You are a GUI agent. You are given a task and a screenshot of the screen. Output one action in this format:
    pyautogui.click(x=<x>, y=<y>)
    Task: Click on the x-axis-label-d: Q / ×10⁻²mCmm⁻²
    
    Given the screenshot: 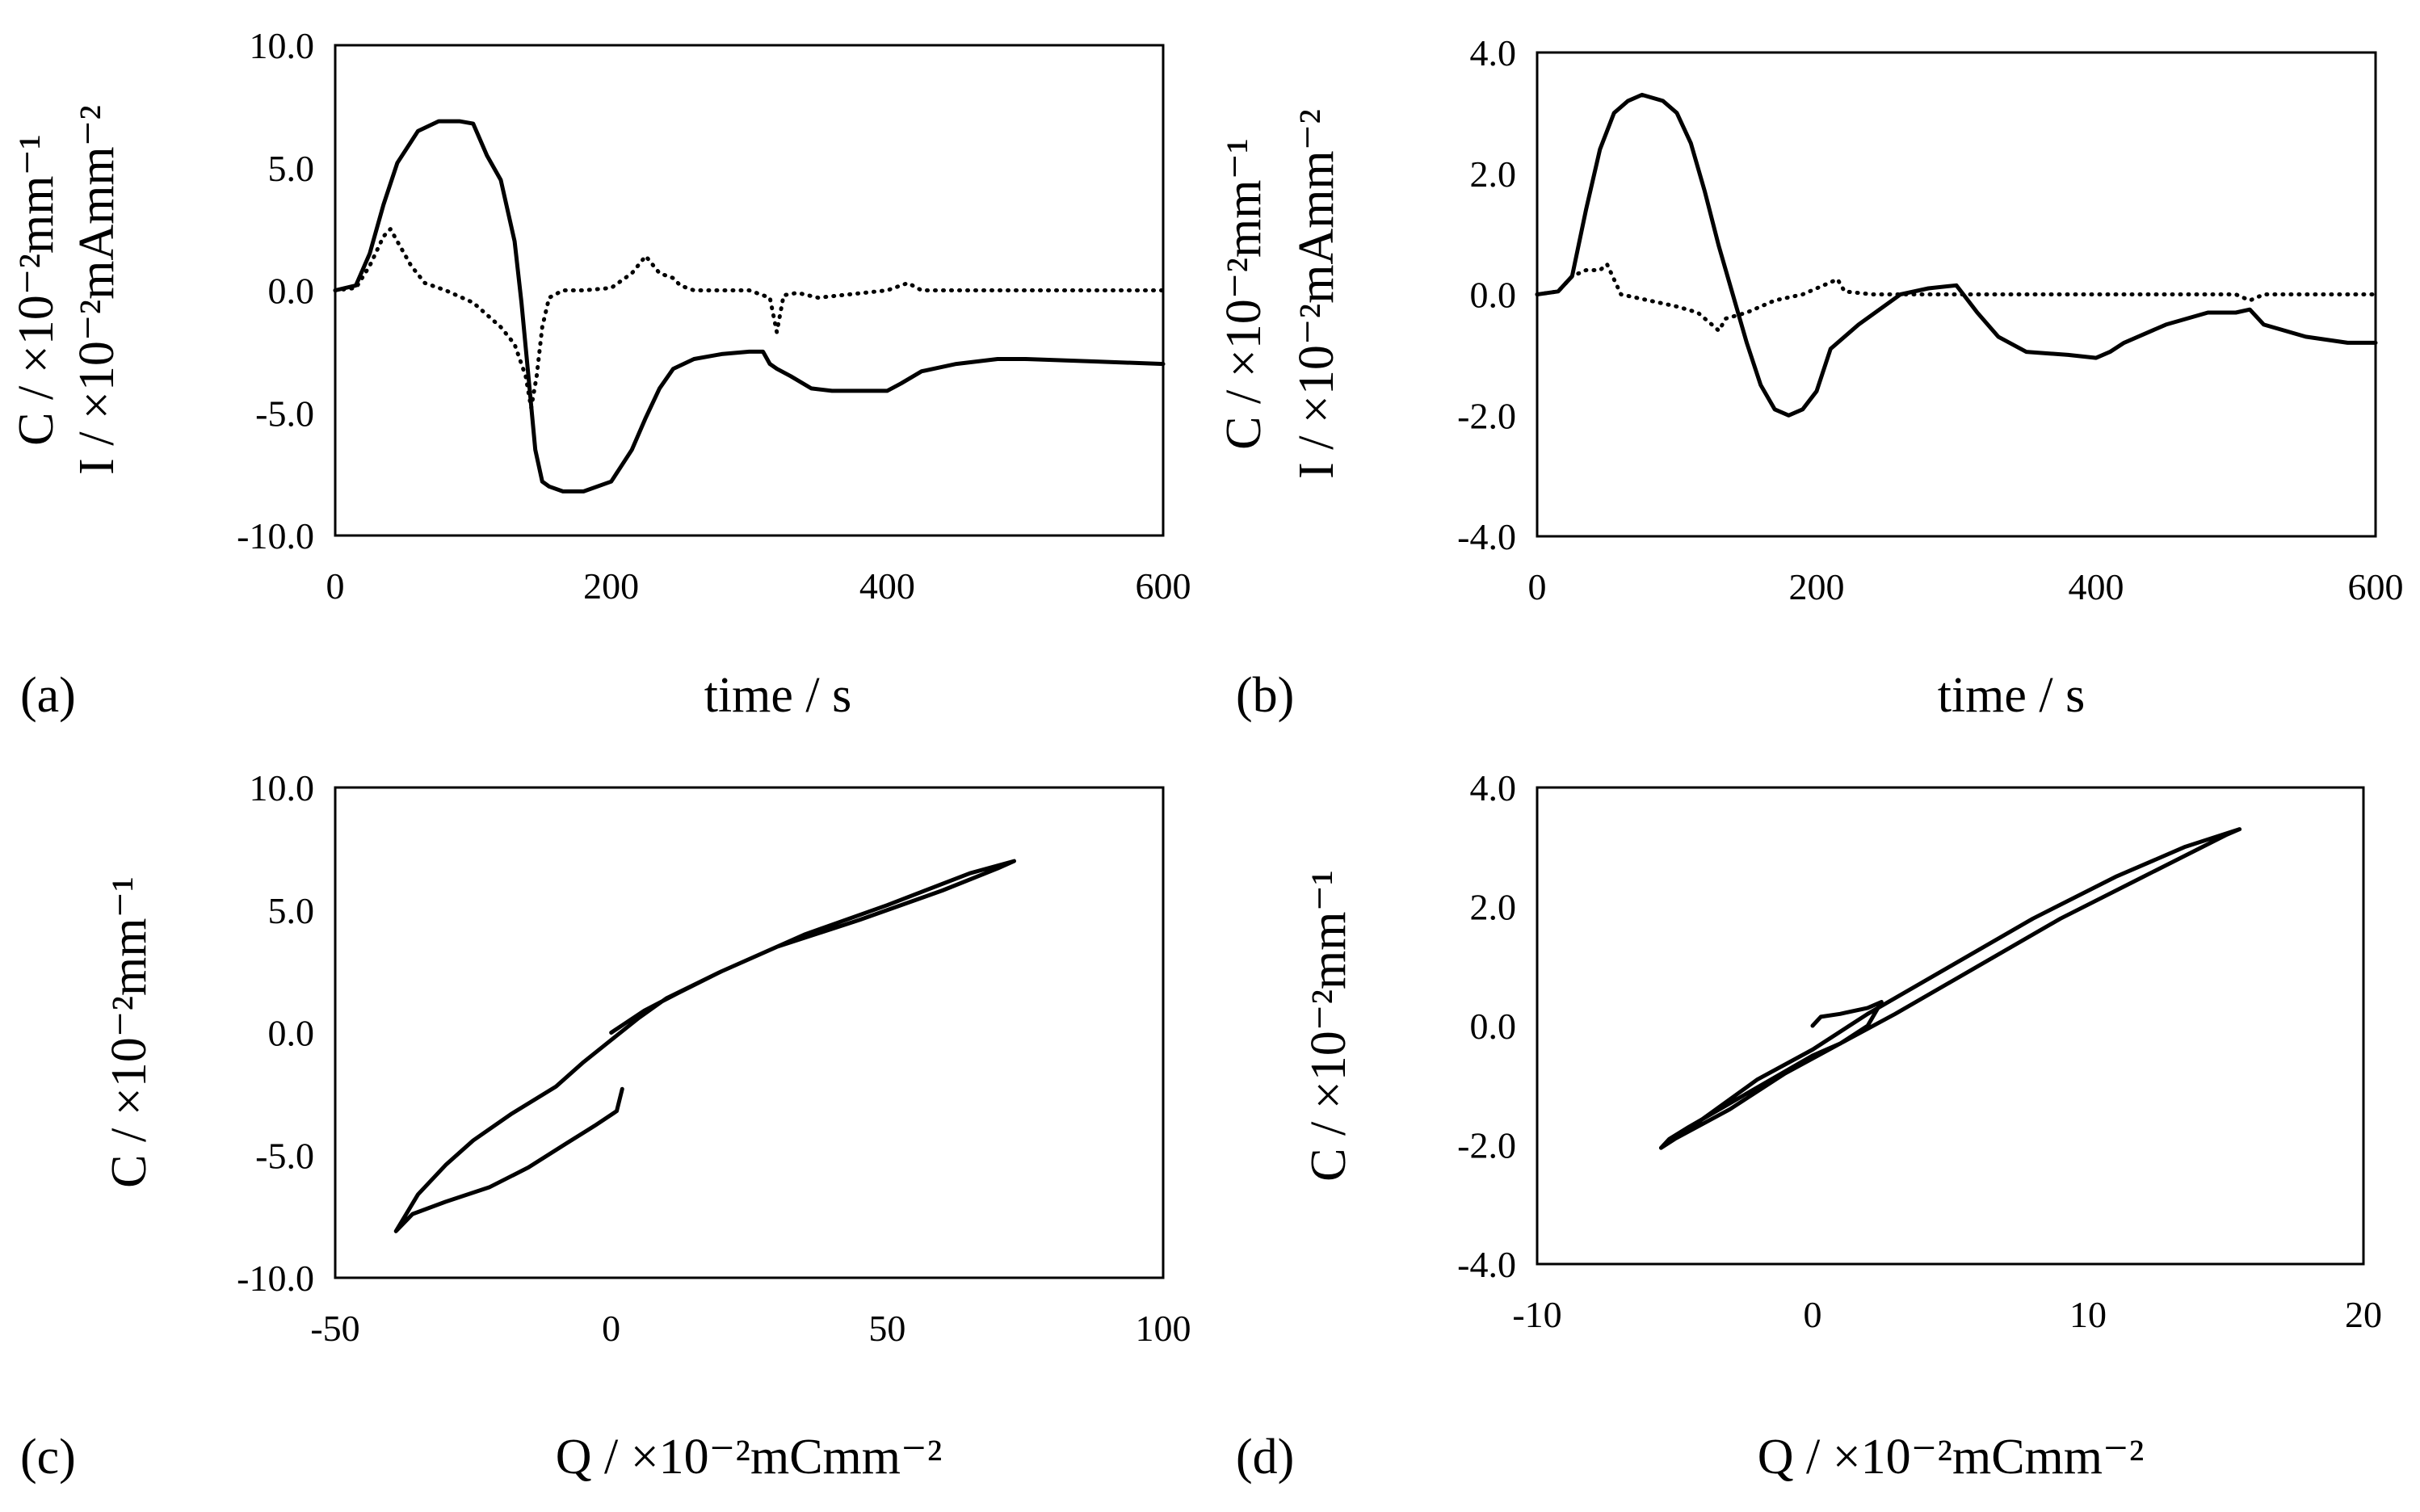 What is the action you would take?
    pyautogui.click(x=1951, y=1458)
    